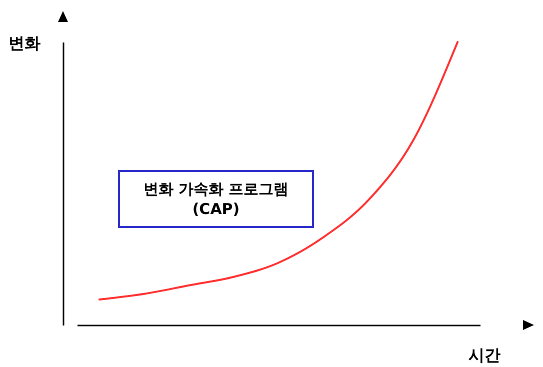 The height and width of the screenshot is (367, 543). Describe the element at coordinates (24, 43) in the screenshot. I see `y-axis-title: 변화` at that location.